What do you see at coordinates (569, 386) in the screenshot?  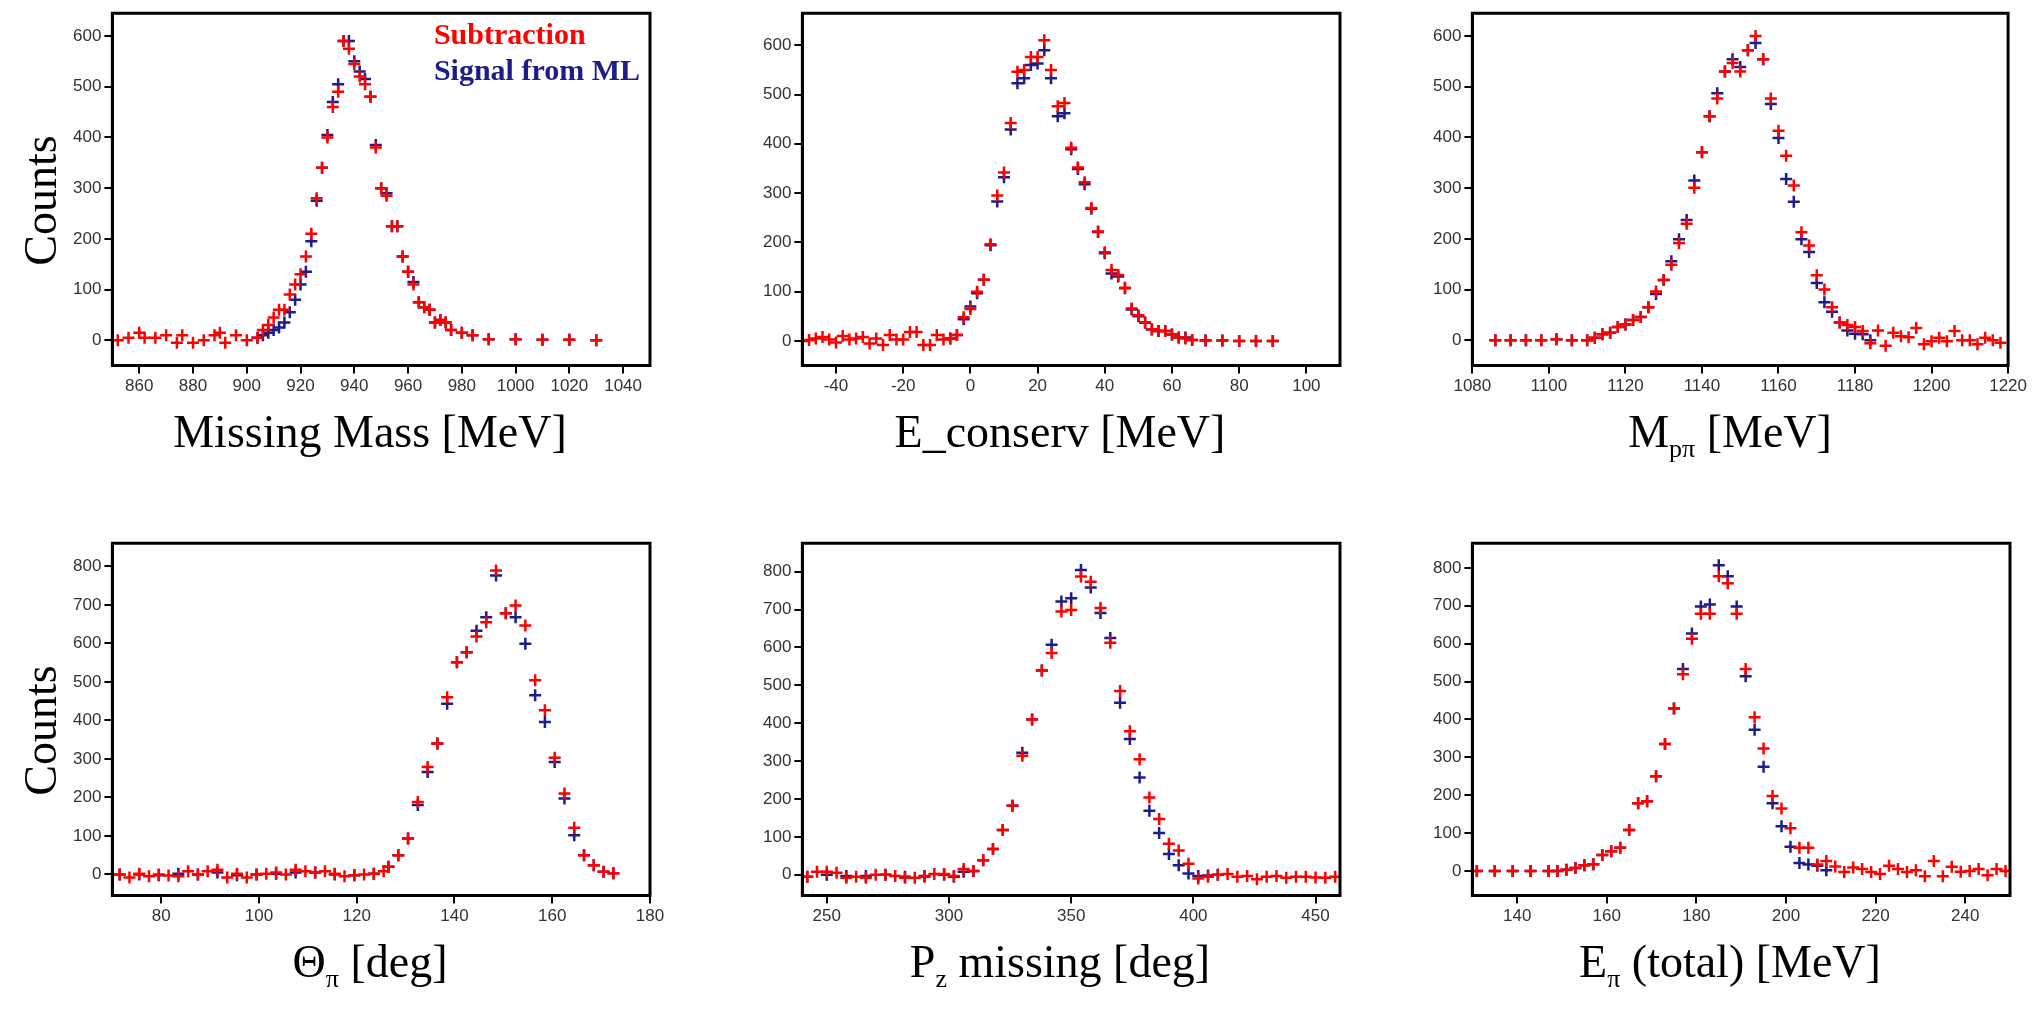 I see `x-tick-label: 1020` at bounding box center [569, 386].